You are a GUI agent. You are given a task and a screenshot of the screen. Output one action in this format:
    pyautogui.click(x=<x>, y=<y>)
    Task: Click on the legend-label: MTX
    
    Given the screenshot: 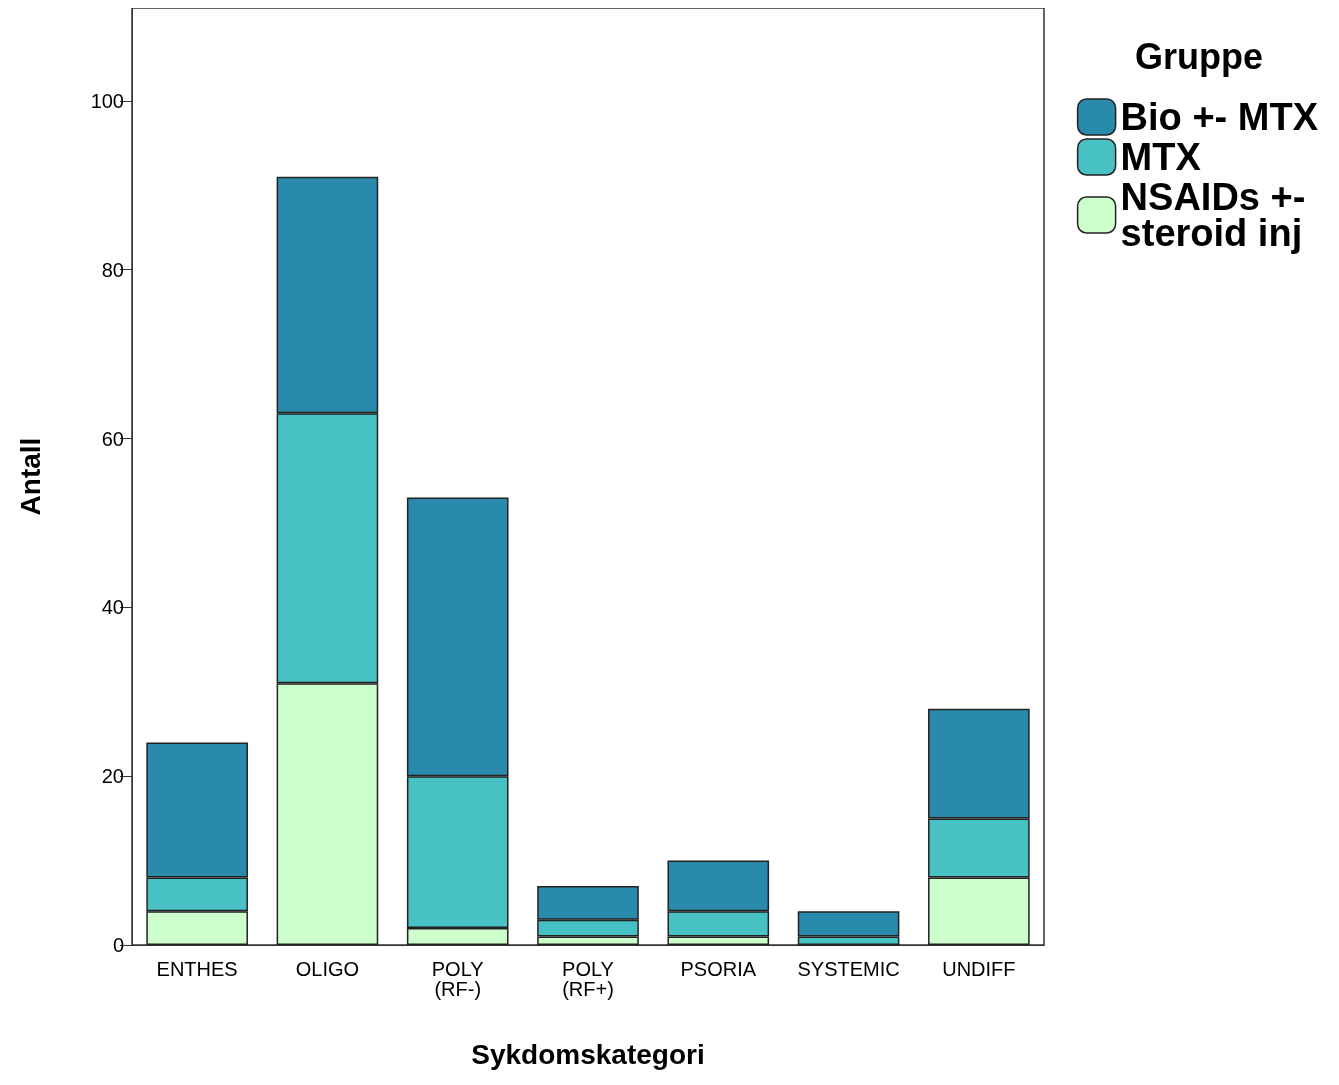 What is the action you would take?
    pyautogui.click(x=1161, y=157)
    